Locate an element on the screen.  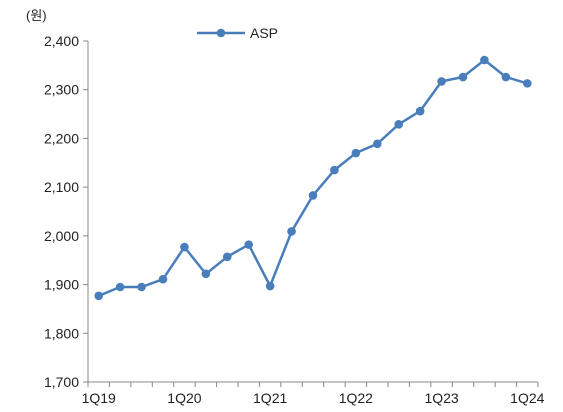
y-tick-label: 2,000 is located at coordinates (61, 236).